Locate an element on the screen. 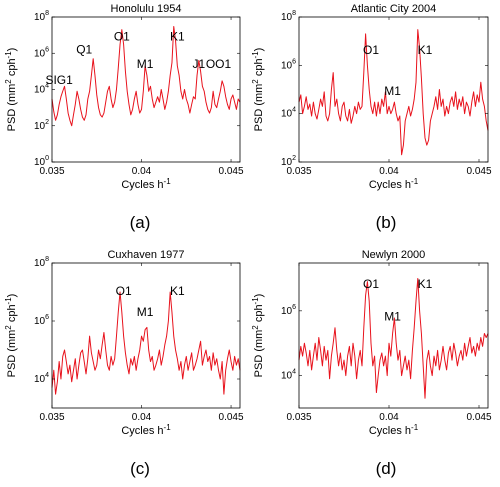 The width and height of the screenshot is (500, 487). peak-label: J1 is located at coordinates (198, 64).